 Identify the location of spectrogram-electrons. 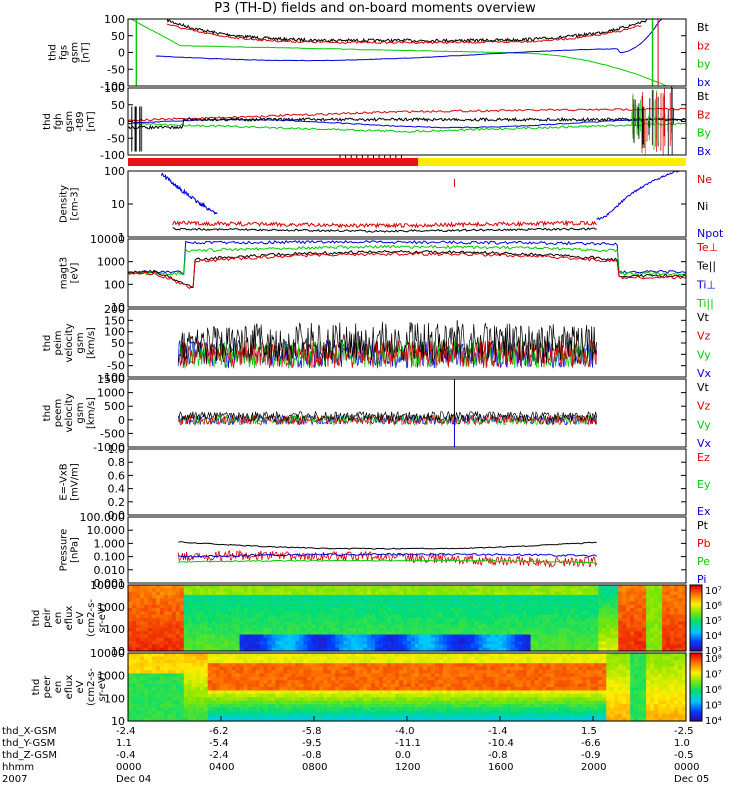
(407, 687).